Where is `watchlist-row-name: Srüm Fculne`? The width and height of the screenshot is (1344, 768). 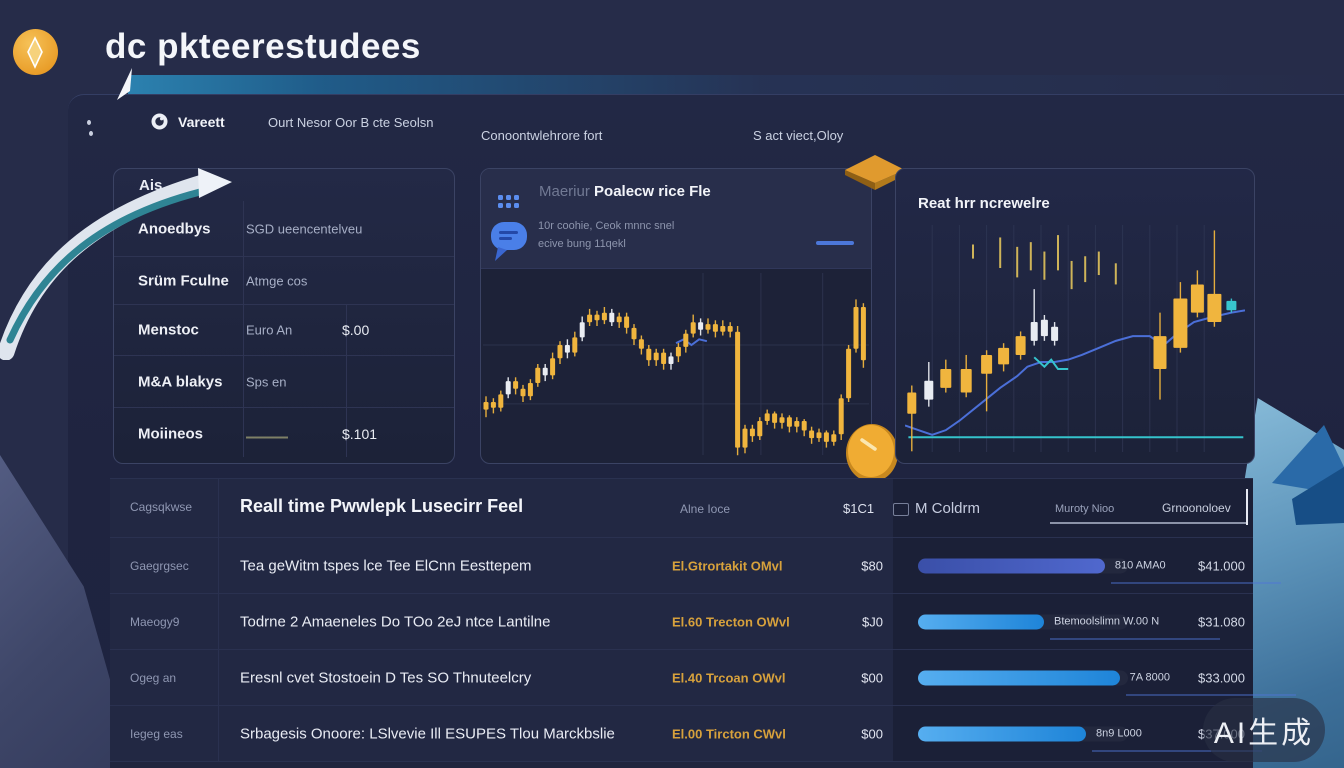 watchlist-row-name: Srüm Fculne is located at coordinates (183, 280).